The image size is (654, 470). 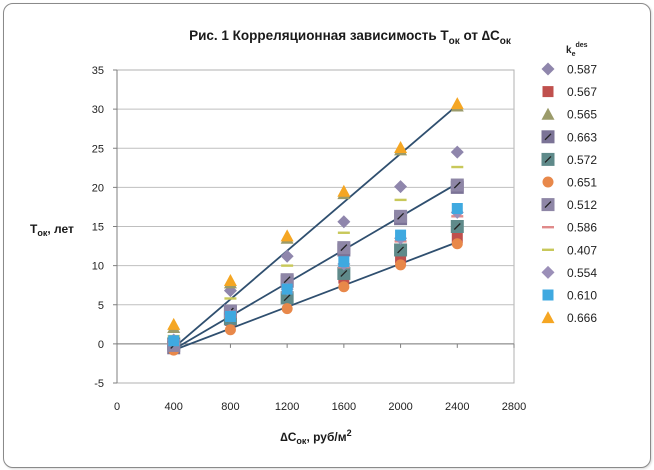 I want to click on y-tick-label: 25, so click(x=98, y=149).